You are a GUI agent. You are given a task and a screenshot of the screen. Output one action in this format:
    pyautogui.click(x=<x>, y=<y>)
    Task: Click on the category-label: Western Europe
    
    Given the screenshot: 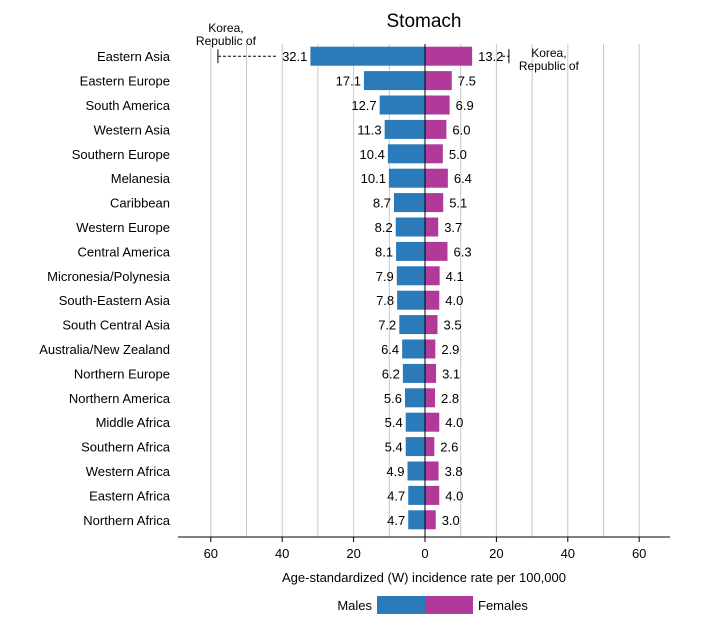 What is the action you would take?
    pyautogui.click(x=123, y=227)
    